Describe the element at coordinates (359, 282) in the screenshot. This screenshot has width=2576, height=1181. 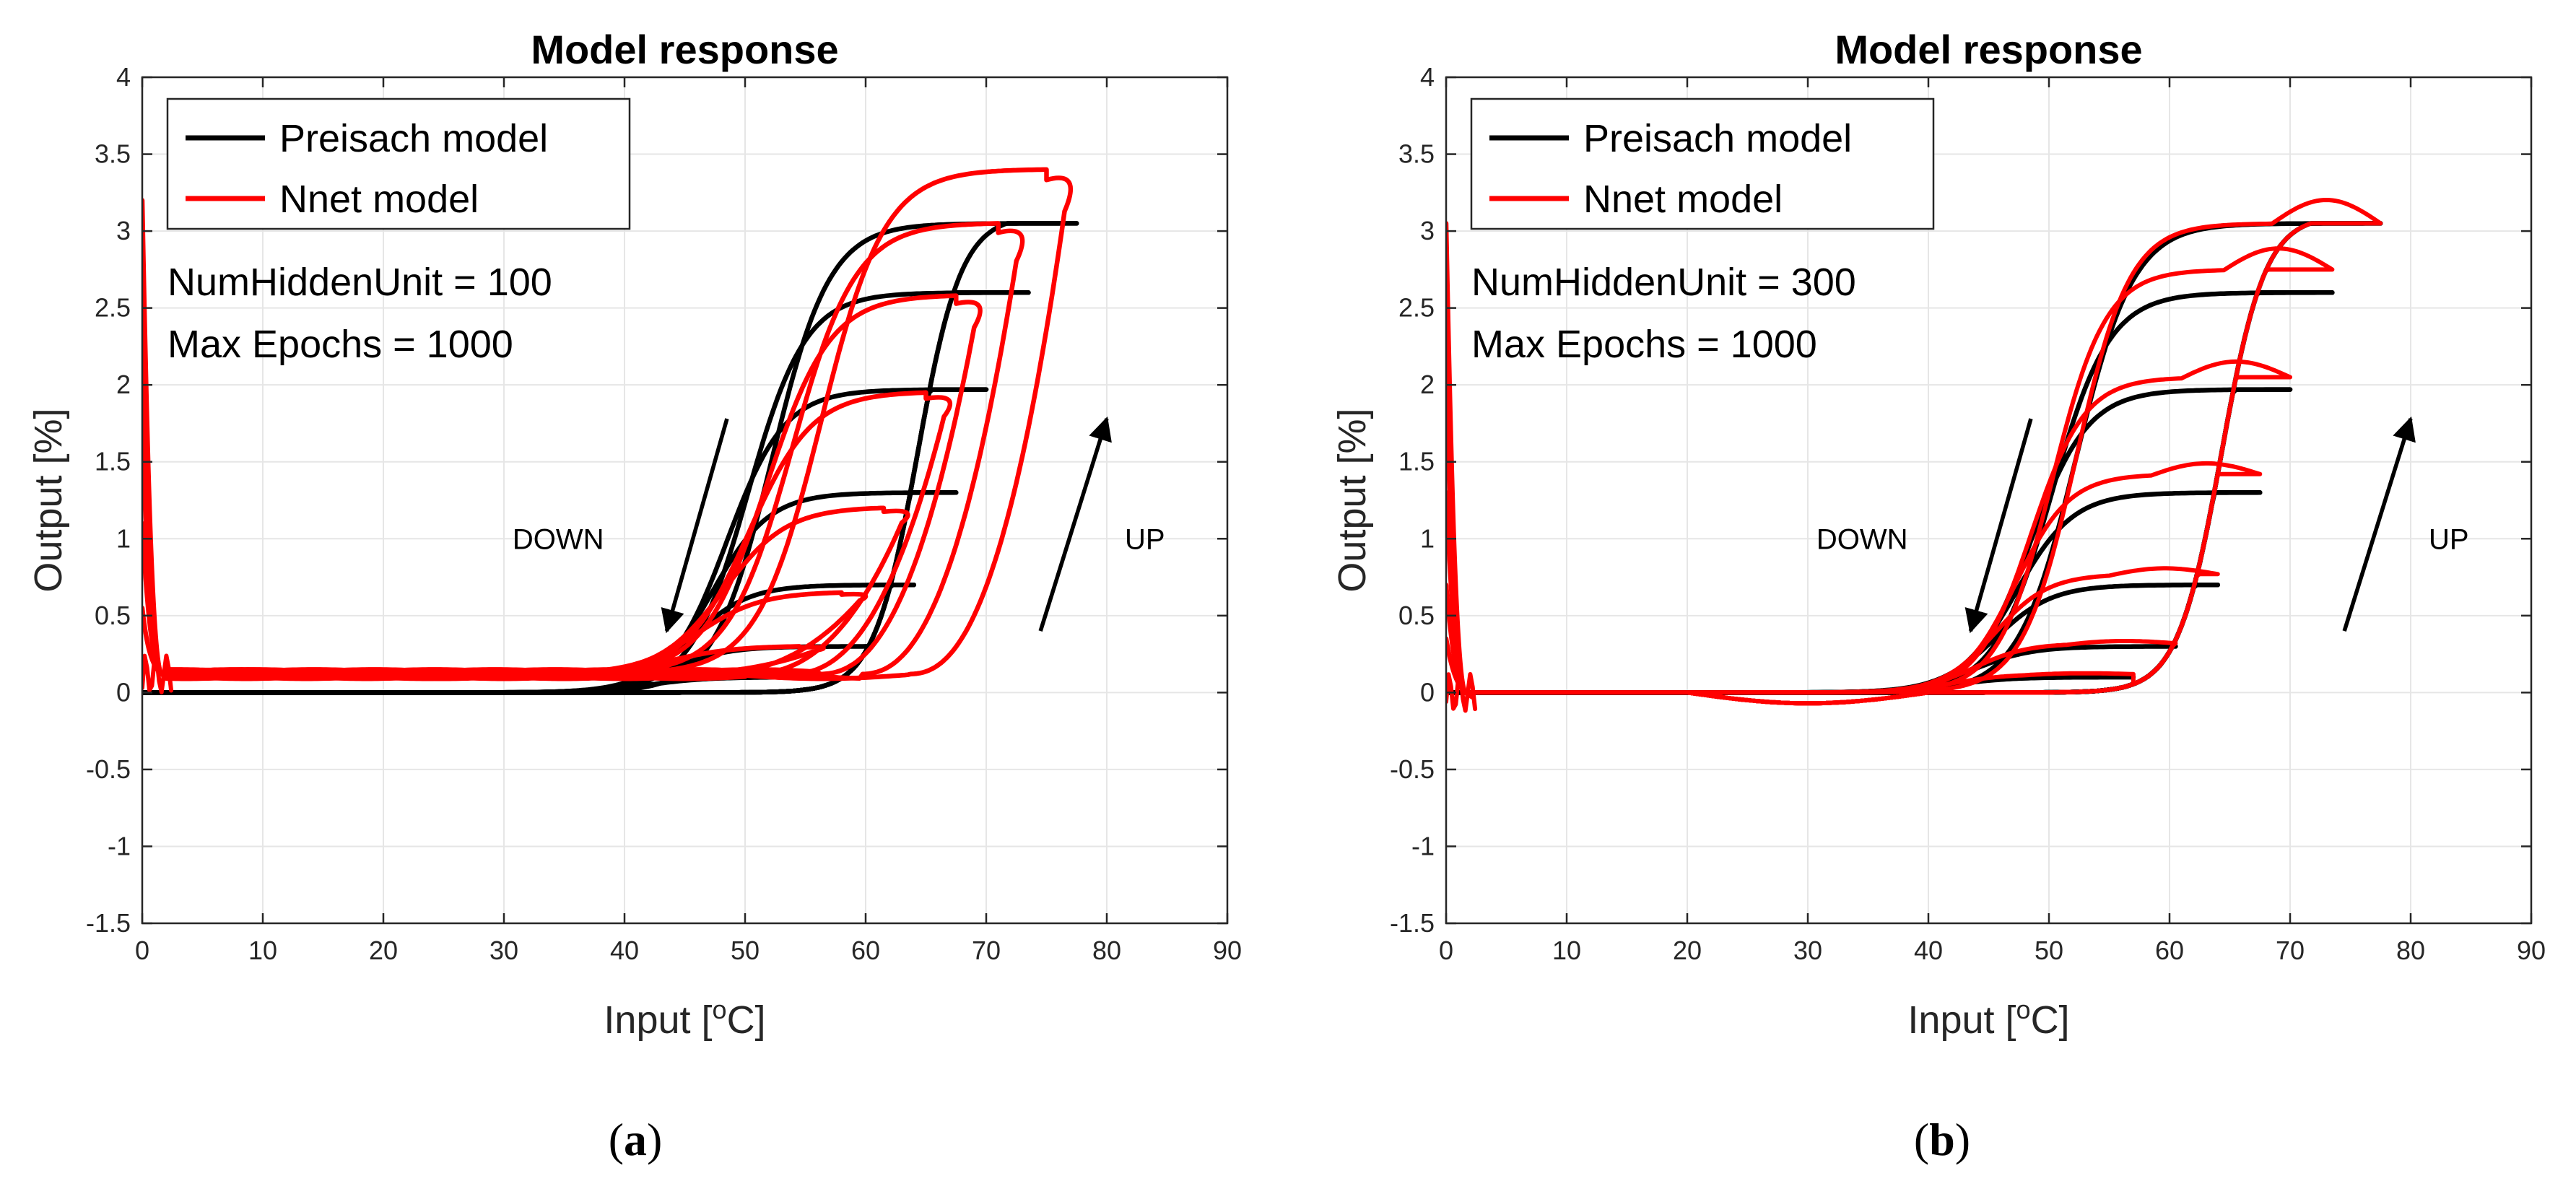
I see `annotation-text: NumHiddenUnit = 100` at that location.